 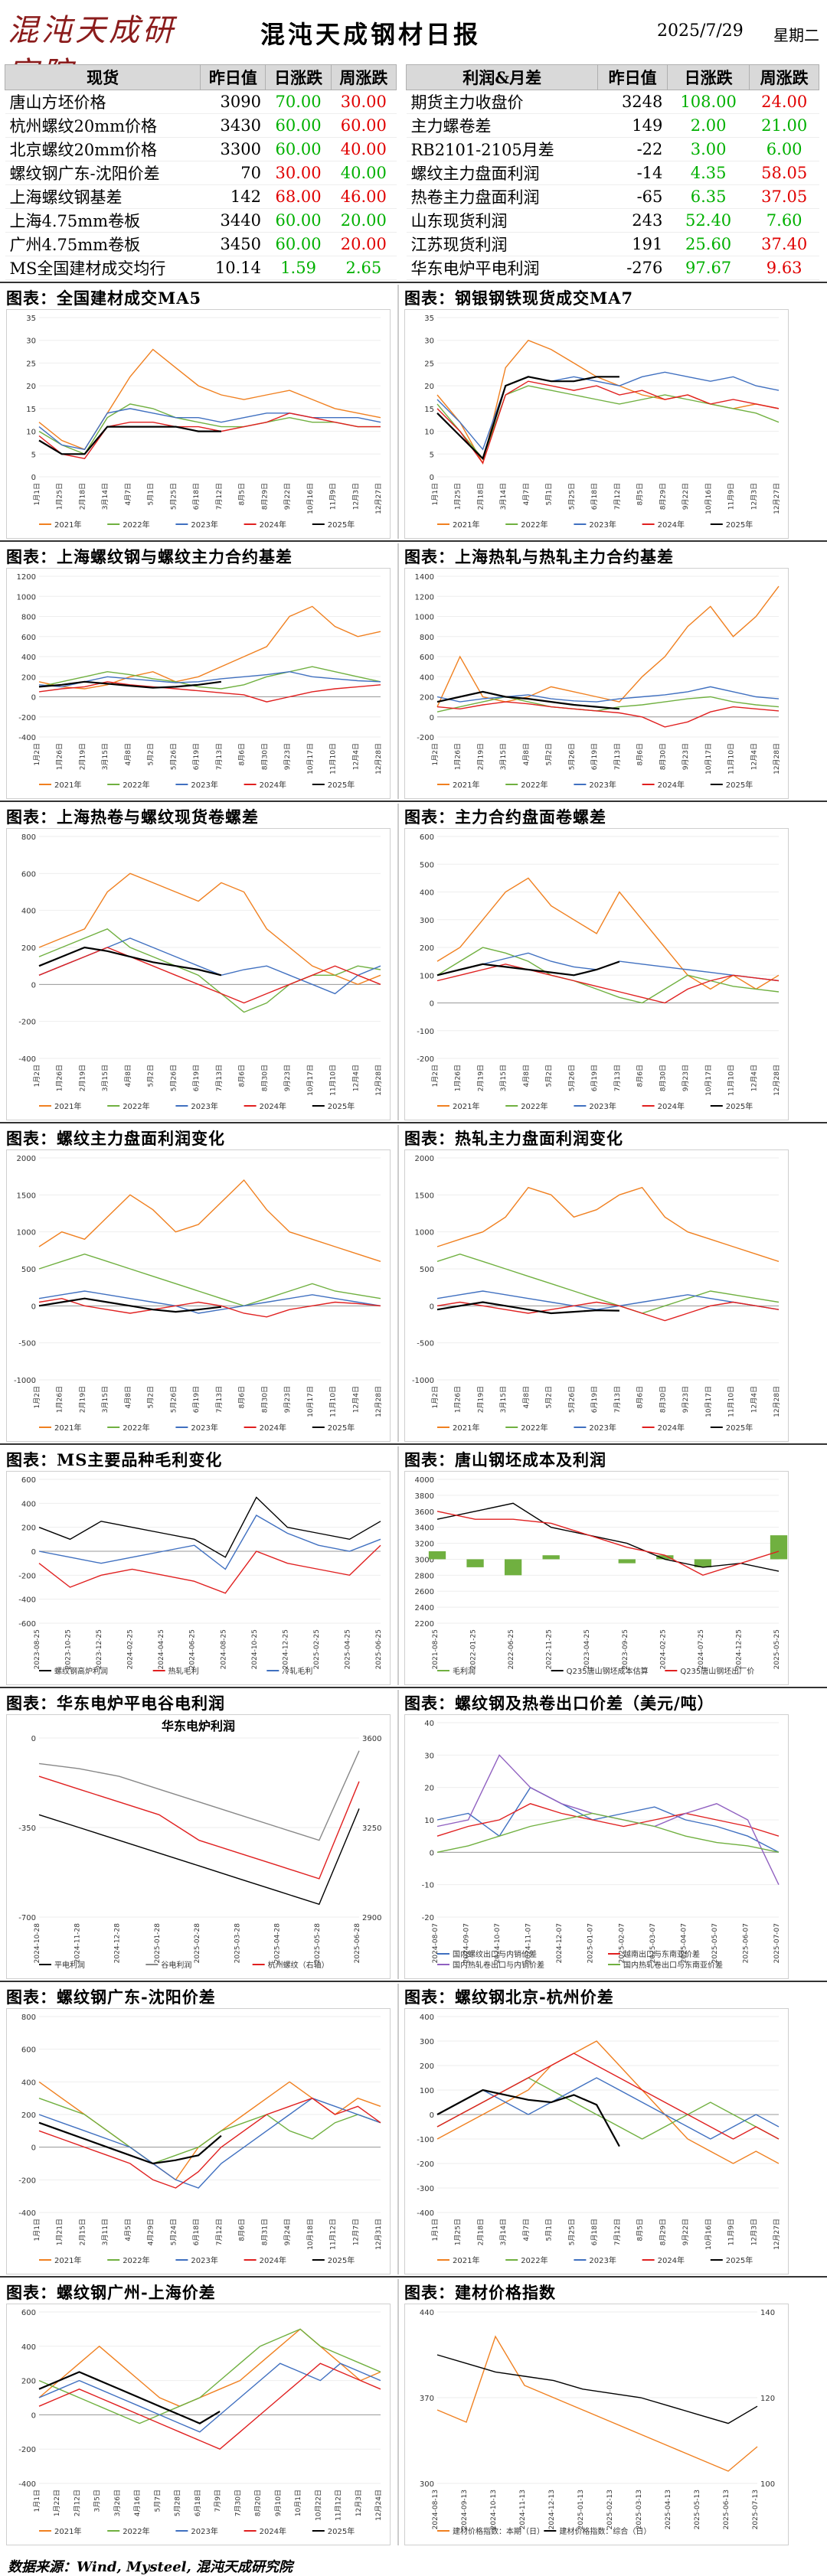 I want to click on y-tick-label: 35, so click(x=429, y=319).